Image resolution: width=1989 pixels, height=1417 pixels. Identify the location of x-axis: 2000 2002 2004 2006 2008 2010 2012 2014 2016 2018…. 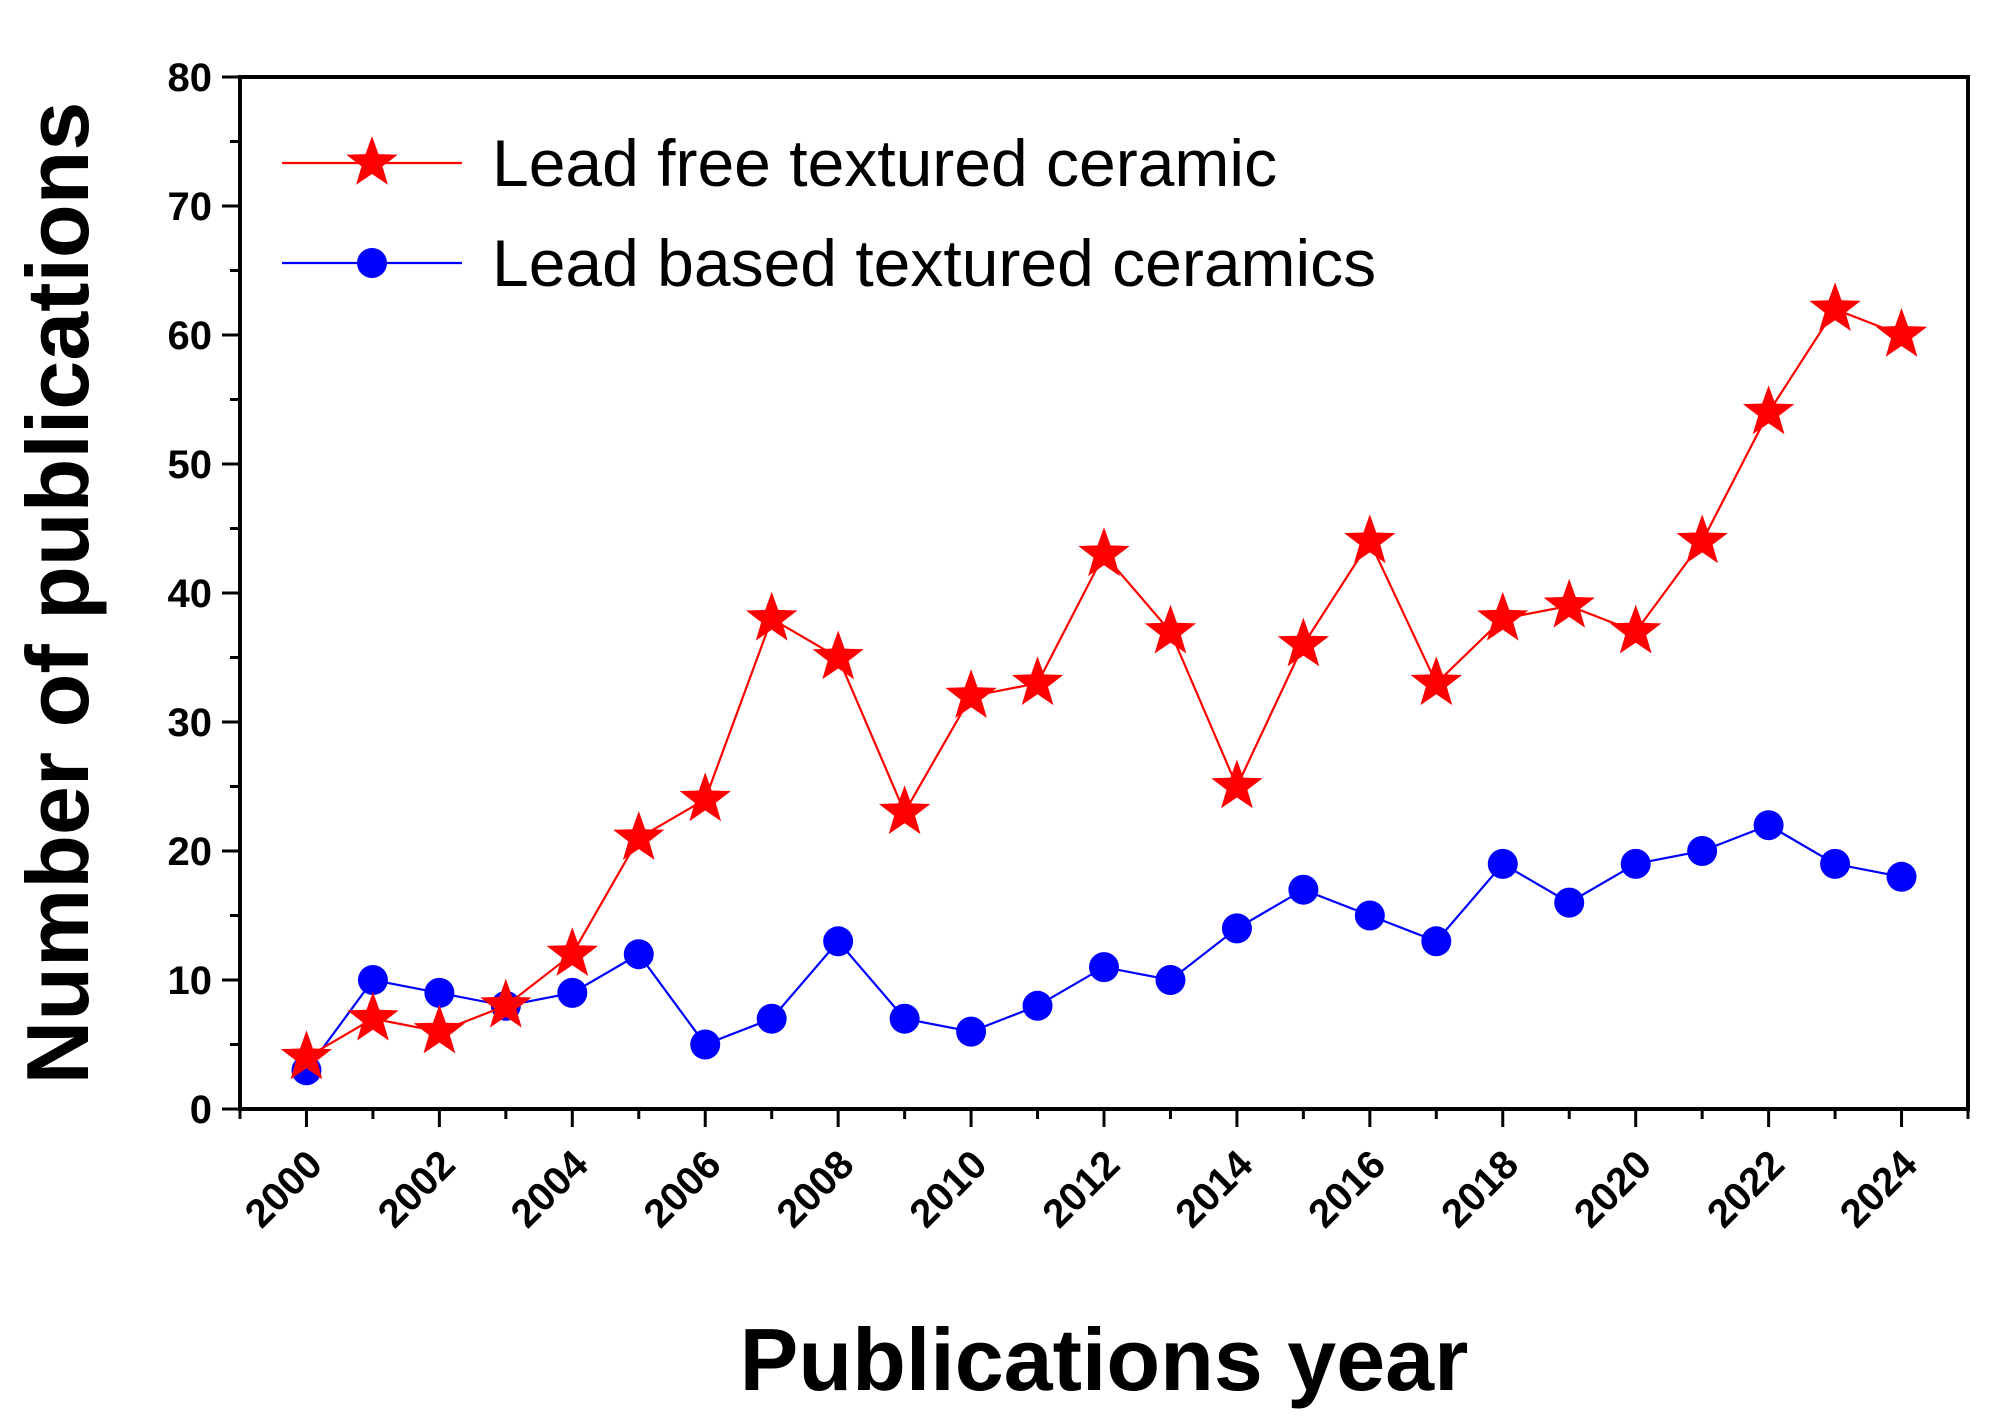
(1103, 1173).